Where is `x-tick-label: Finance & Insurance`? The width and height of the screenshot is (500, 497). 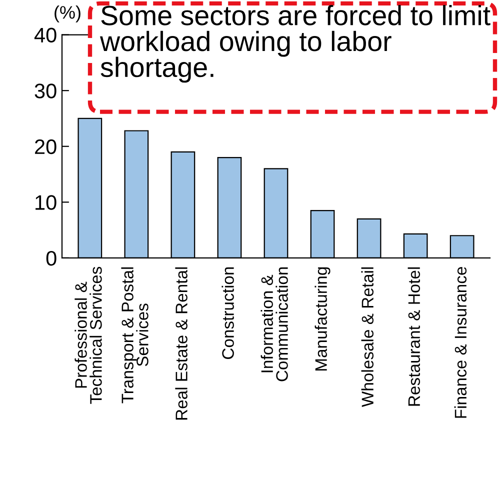 x-tick-label: Finance & Insurance is located at coordinates (460, 342).